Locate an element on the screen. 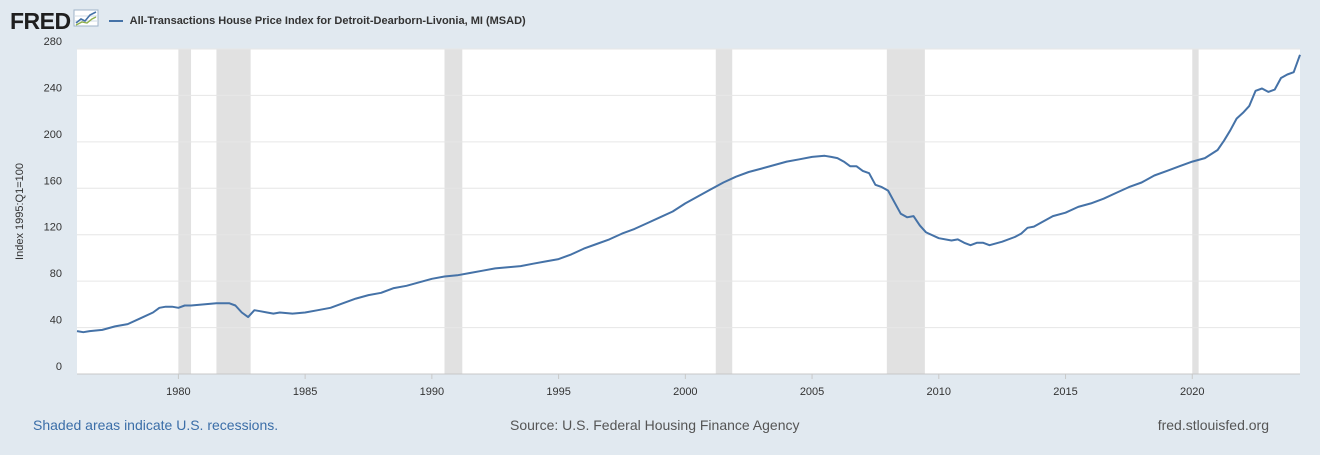  x-tick-label: 2010 is located at coordinates (939, 392).